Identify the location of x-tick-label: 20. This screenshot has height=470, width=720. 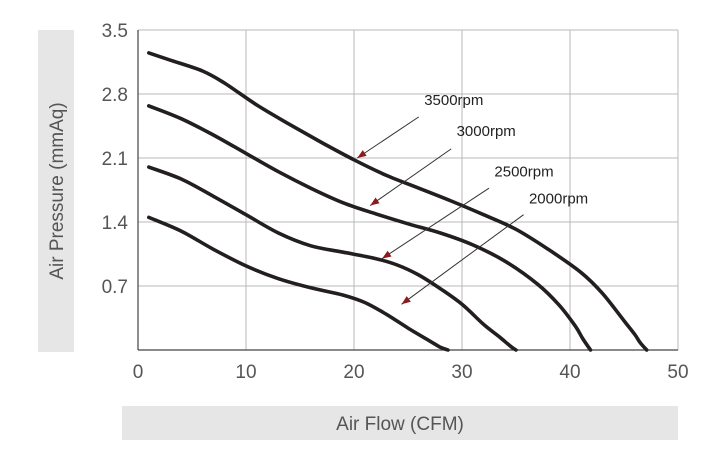
(353, 372).